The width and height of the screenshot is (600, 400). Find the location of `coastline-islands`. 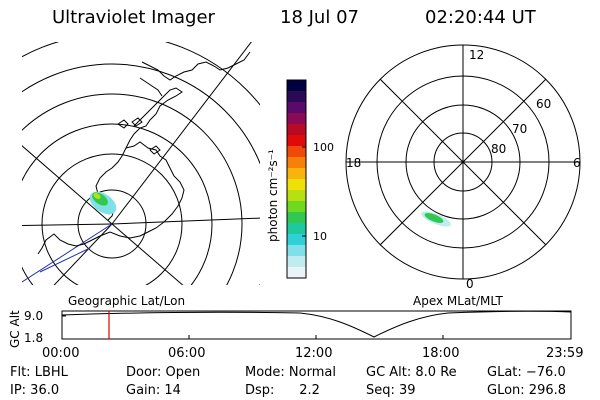

coastline-islands is located at coordinates (139, 136).